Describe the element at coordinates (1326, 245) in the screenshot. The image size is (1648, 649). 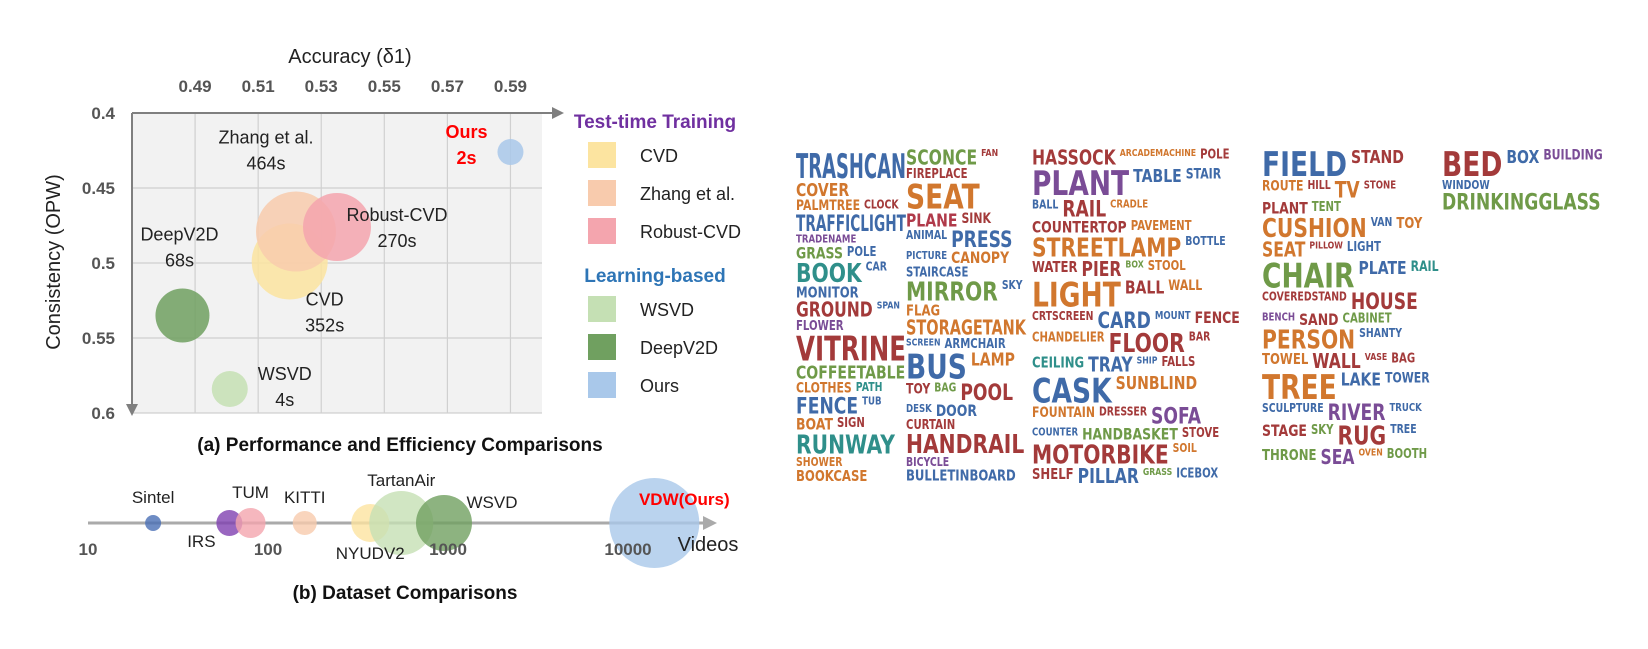
I see `word-pillow: PILLOW` at that location.